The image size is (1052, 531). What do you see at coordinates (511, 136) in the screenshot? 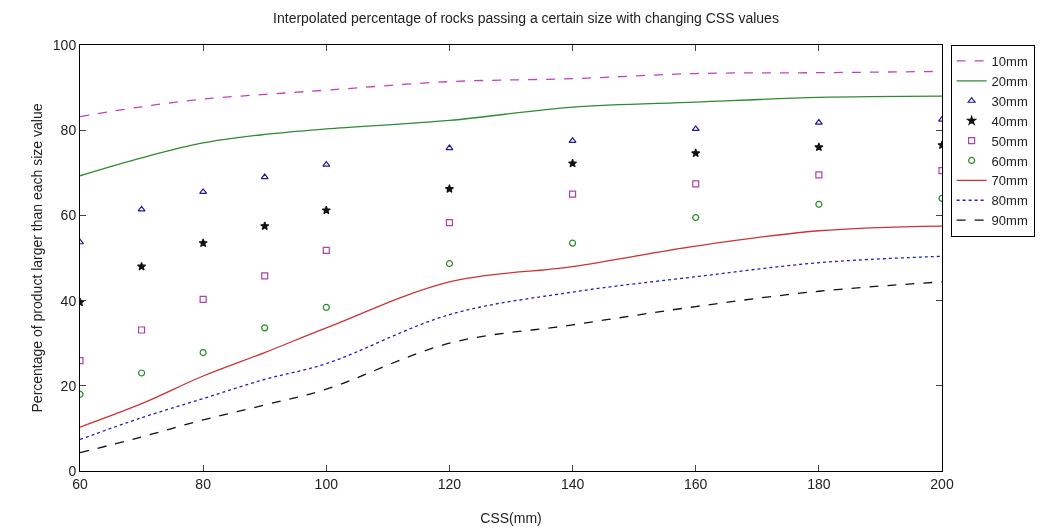
I see `line-series` at bounding box center [511, 136].